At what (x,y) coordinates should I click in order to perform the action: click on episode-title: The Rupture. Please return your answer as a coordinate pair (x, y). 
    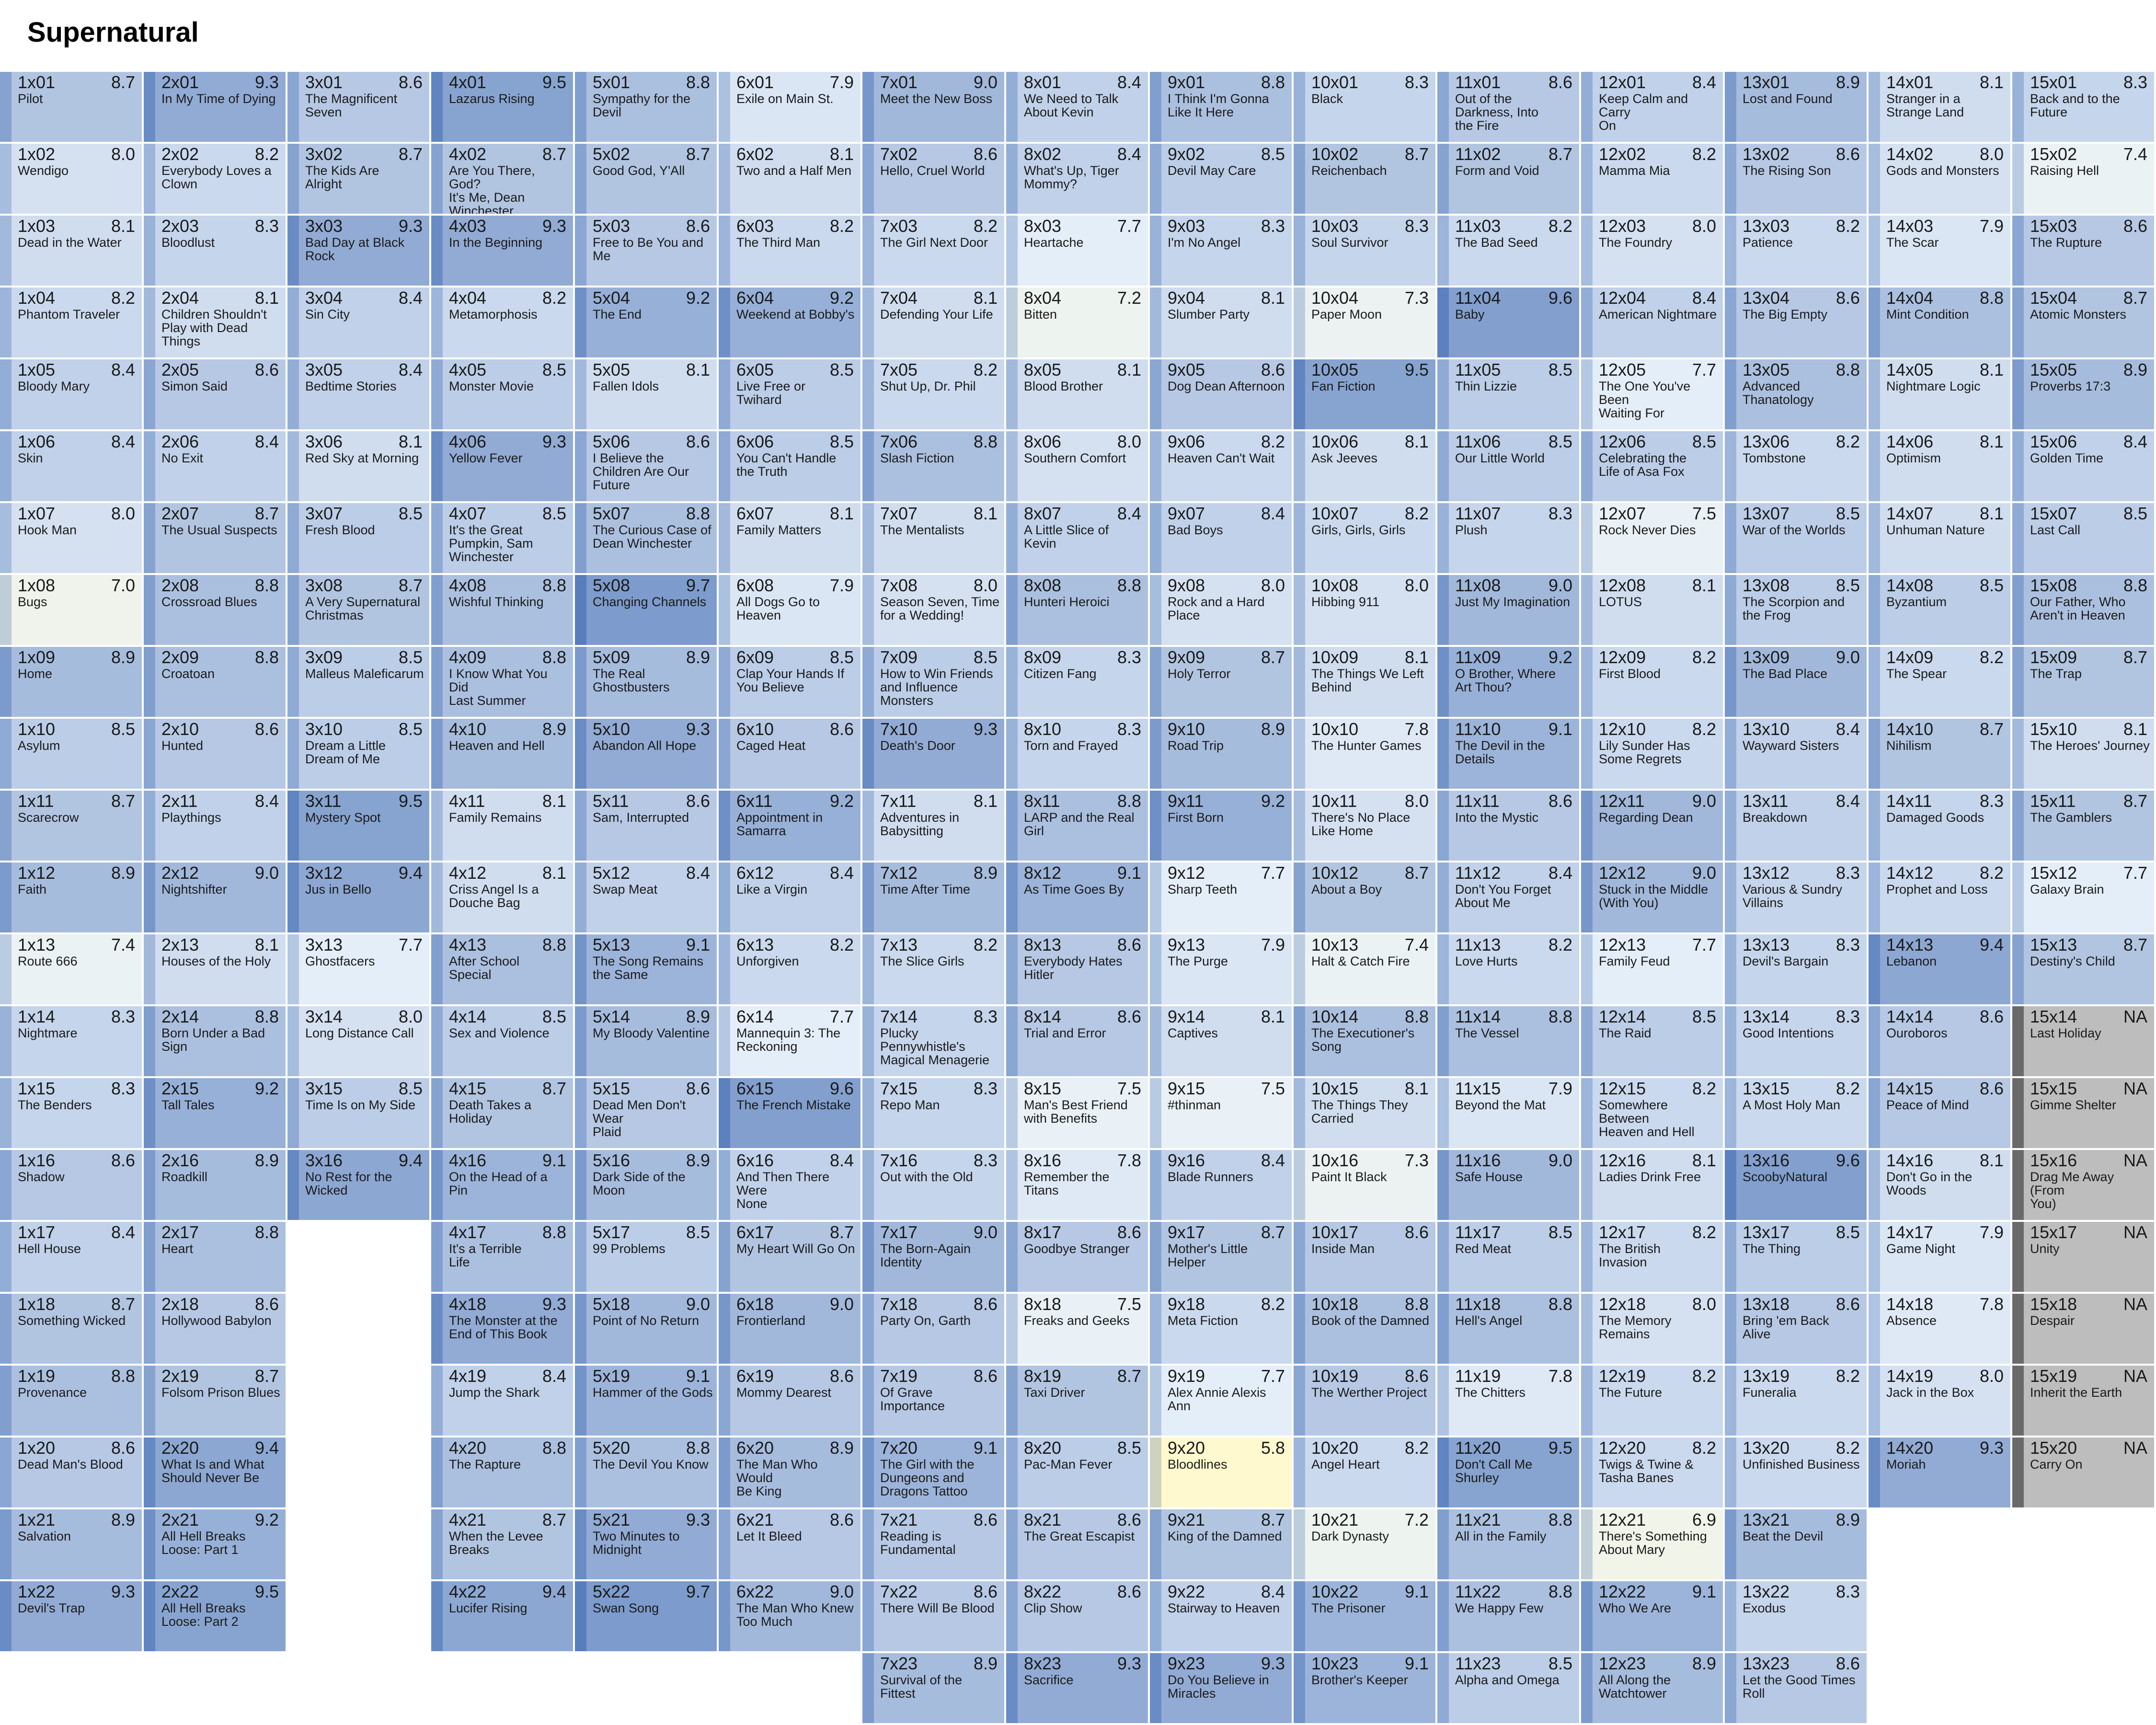
    Looking at the image, I should click on (2066, 242).